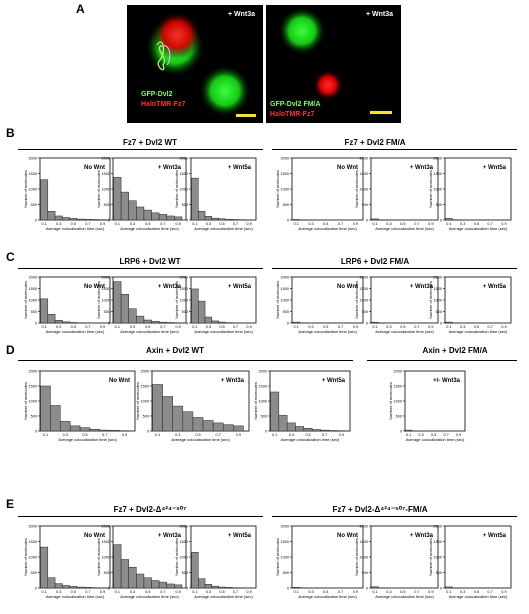 The image size is (529, 614). Describe the element at coordinates (157, 94) in the screenshot. I see `green-channel-label: GFP-Dvl2` at that location.